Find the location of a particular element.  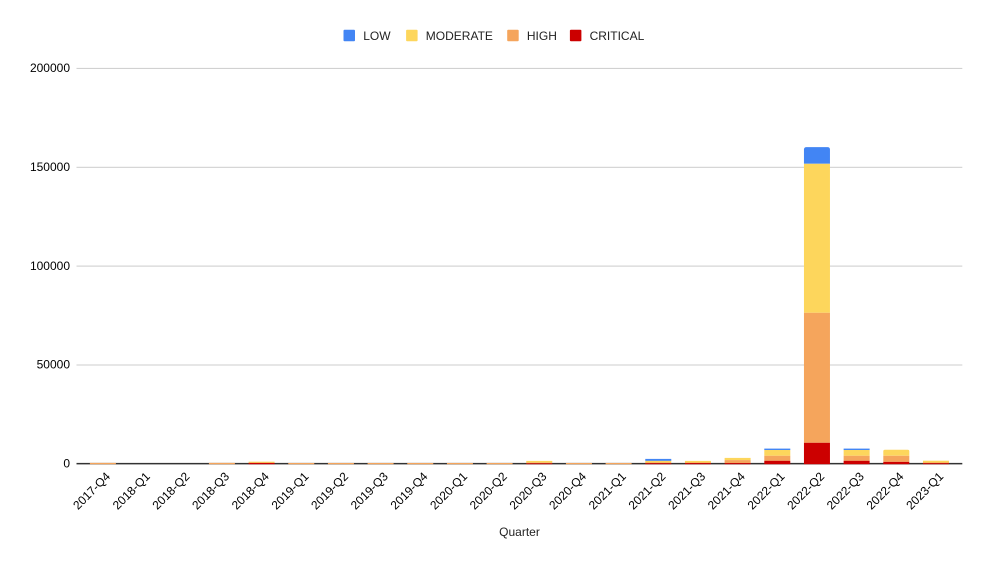

svg-text: 200000 is located at coordinates (50, 68).